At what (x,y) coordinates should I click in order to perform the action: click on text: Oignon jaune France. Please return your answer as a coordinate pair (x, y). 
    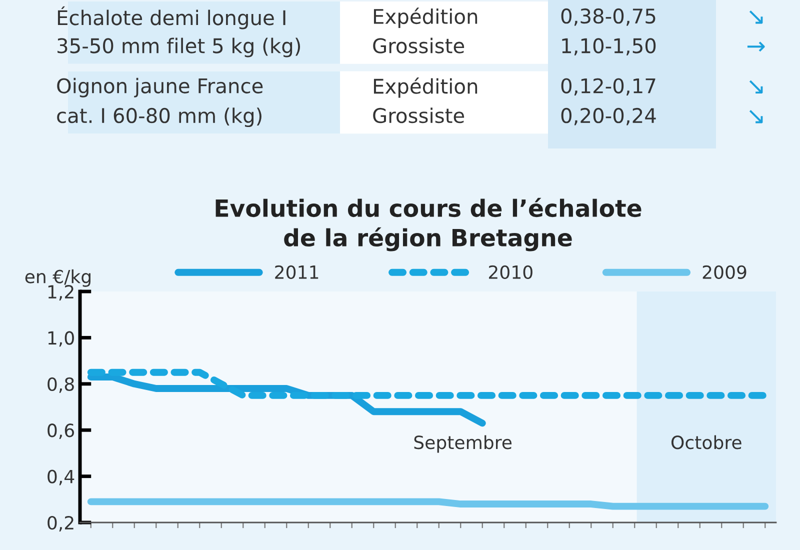
    Looking at the image, I should click on (160, 88).